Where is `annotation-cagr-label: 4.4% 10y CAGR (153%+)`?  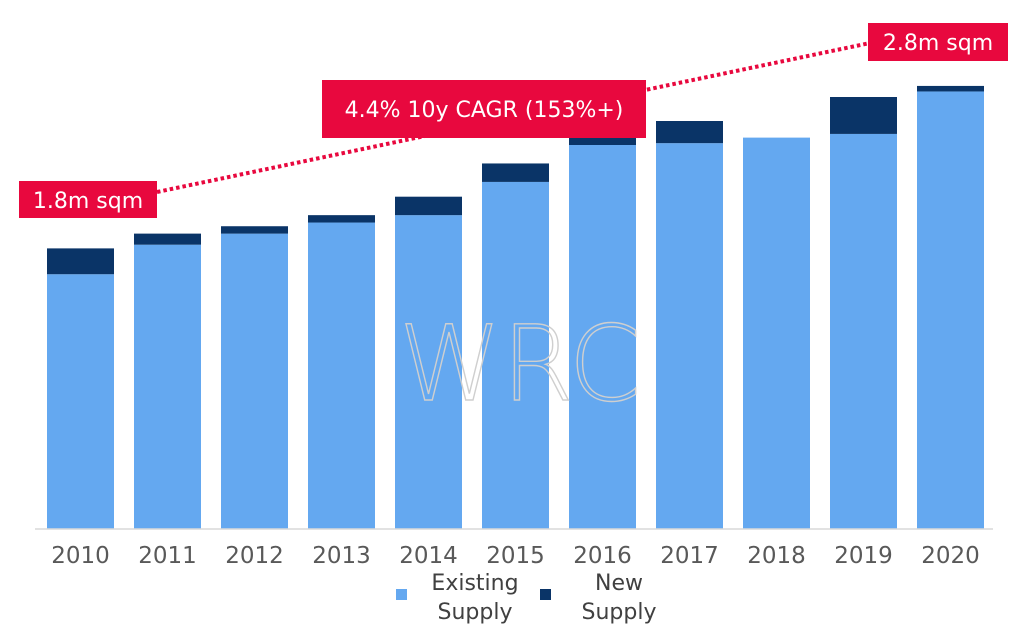 annotation-cagr-label: 4.4% 10y CAGR (153%+) is located at coordinates (484, 110).